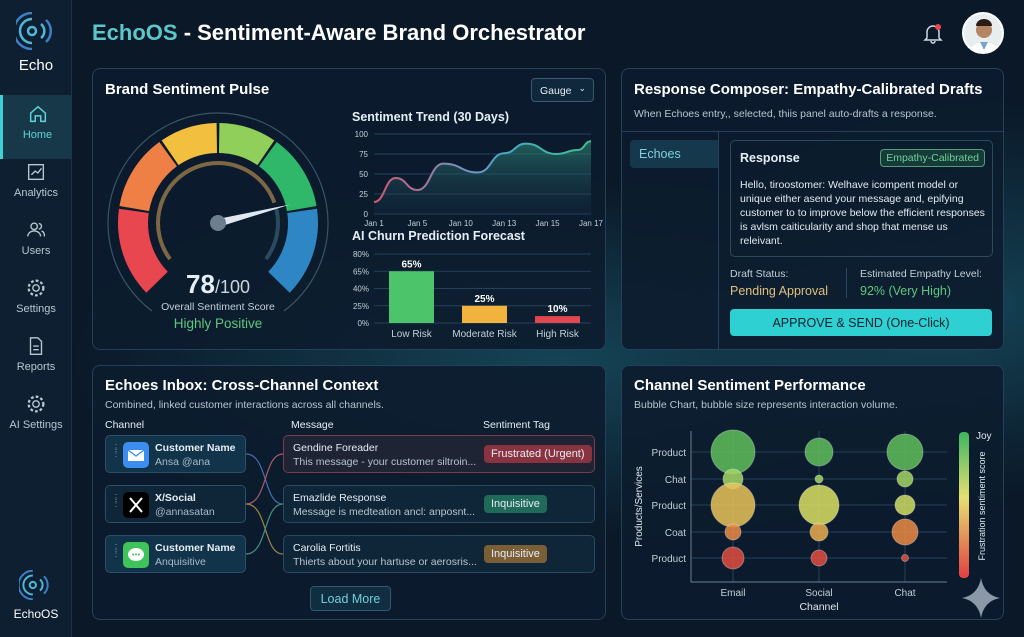 The width and height of the screenshot is (1024, 637). I want to click on bar-label: 65%, so click(411, 264).